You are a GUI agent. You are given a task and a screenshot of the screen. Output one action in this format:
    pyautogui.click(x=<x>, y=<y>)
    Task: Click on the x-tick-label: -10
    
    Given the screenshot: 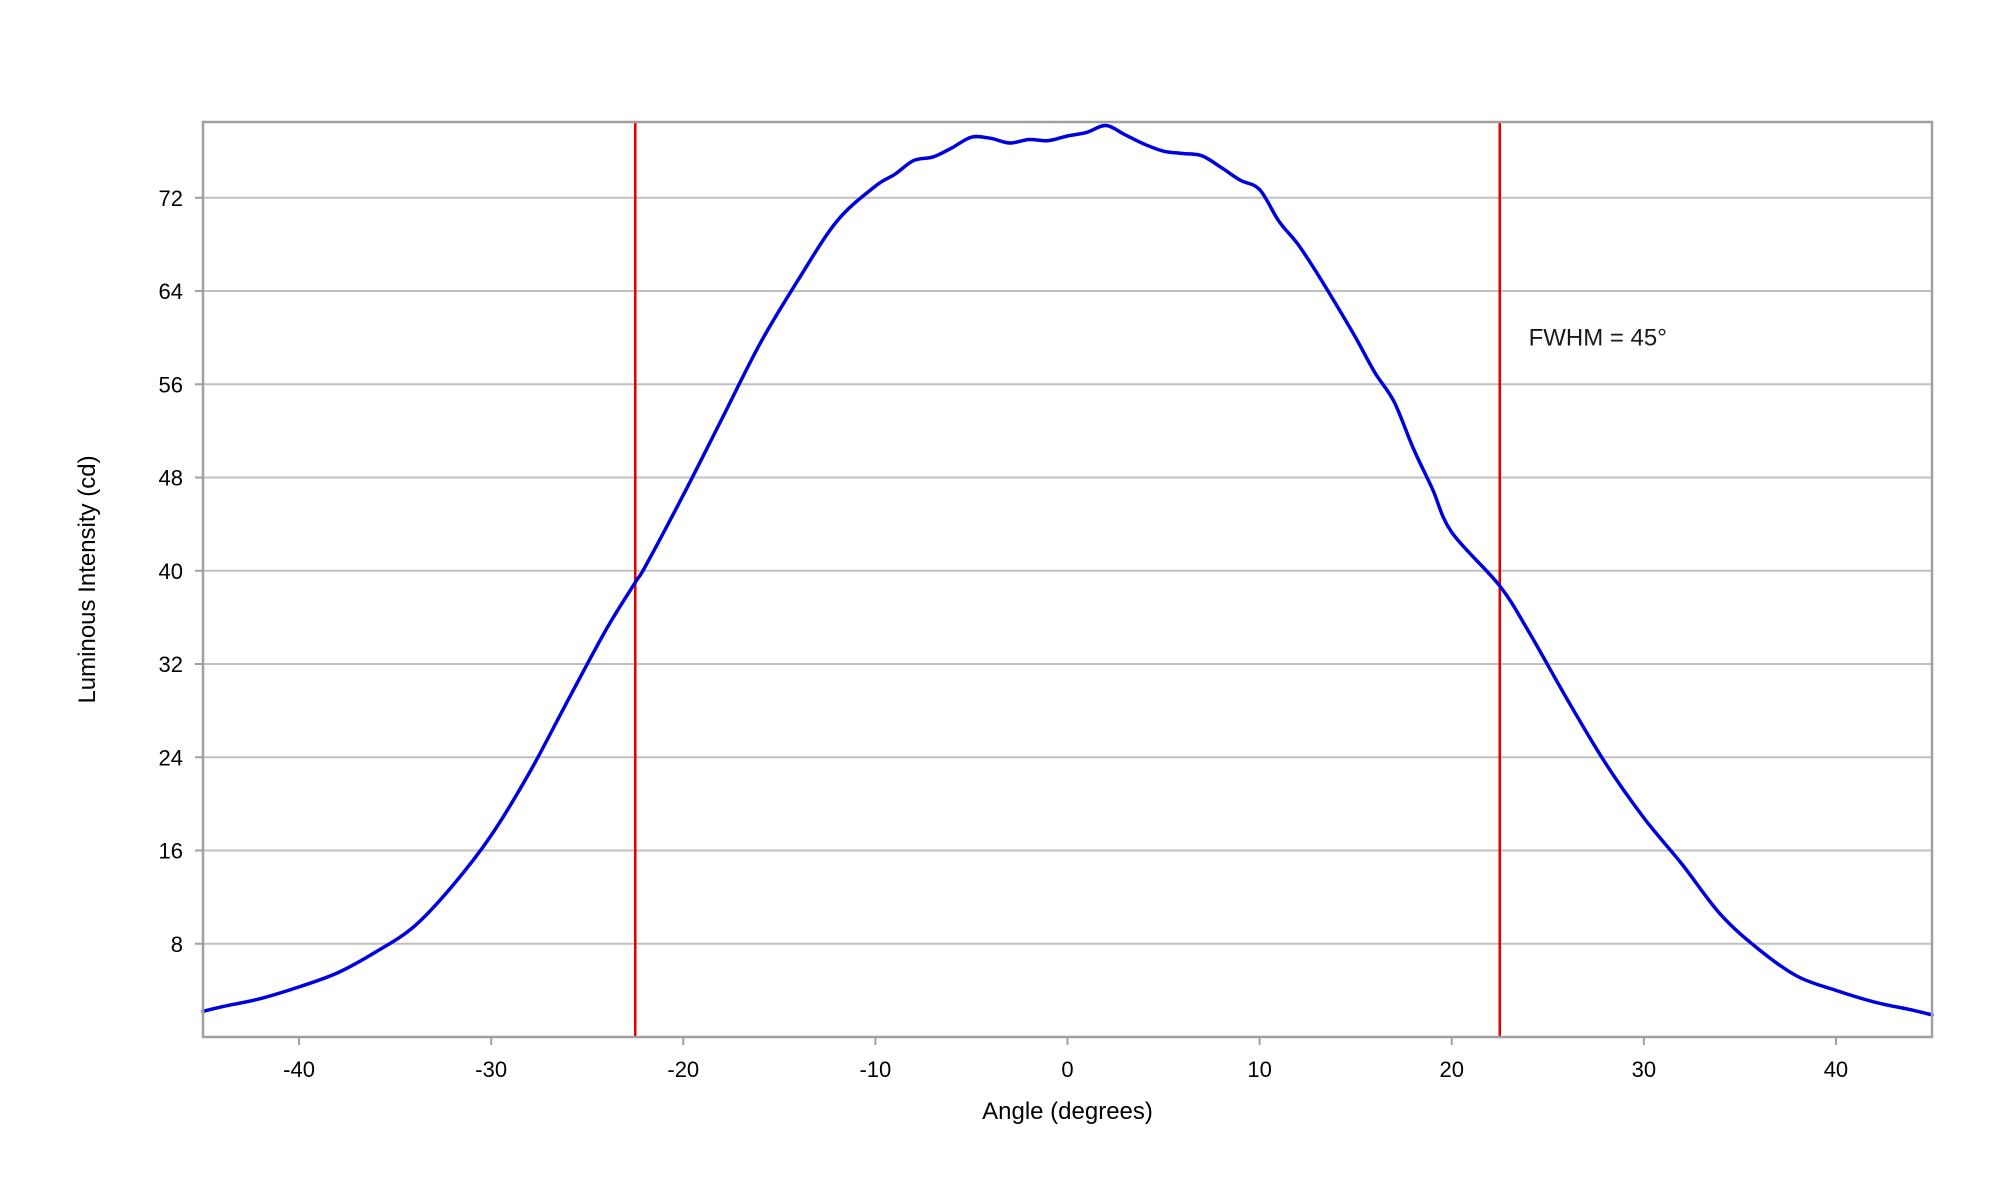 What is the action you would take?
    pyautogui.click(x=875, y=1069)
    